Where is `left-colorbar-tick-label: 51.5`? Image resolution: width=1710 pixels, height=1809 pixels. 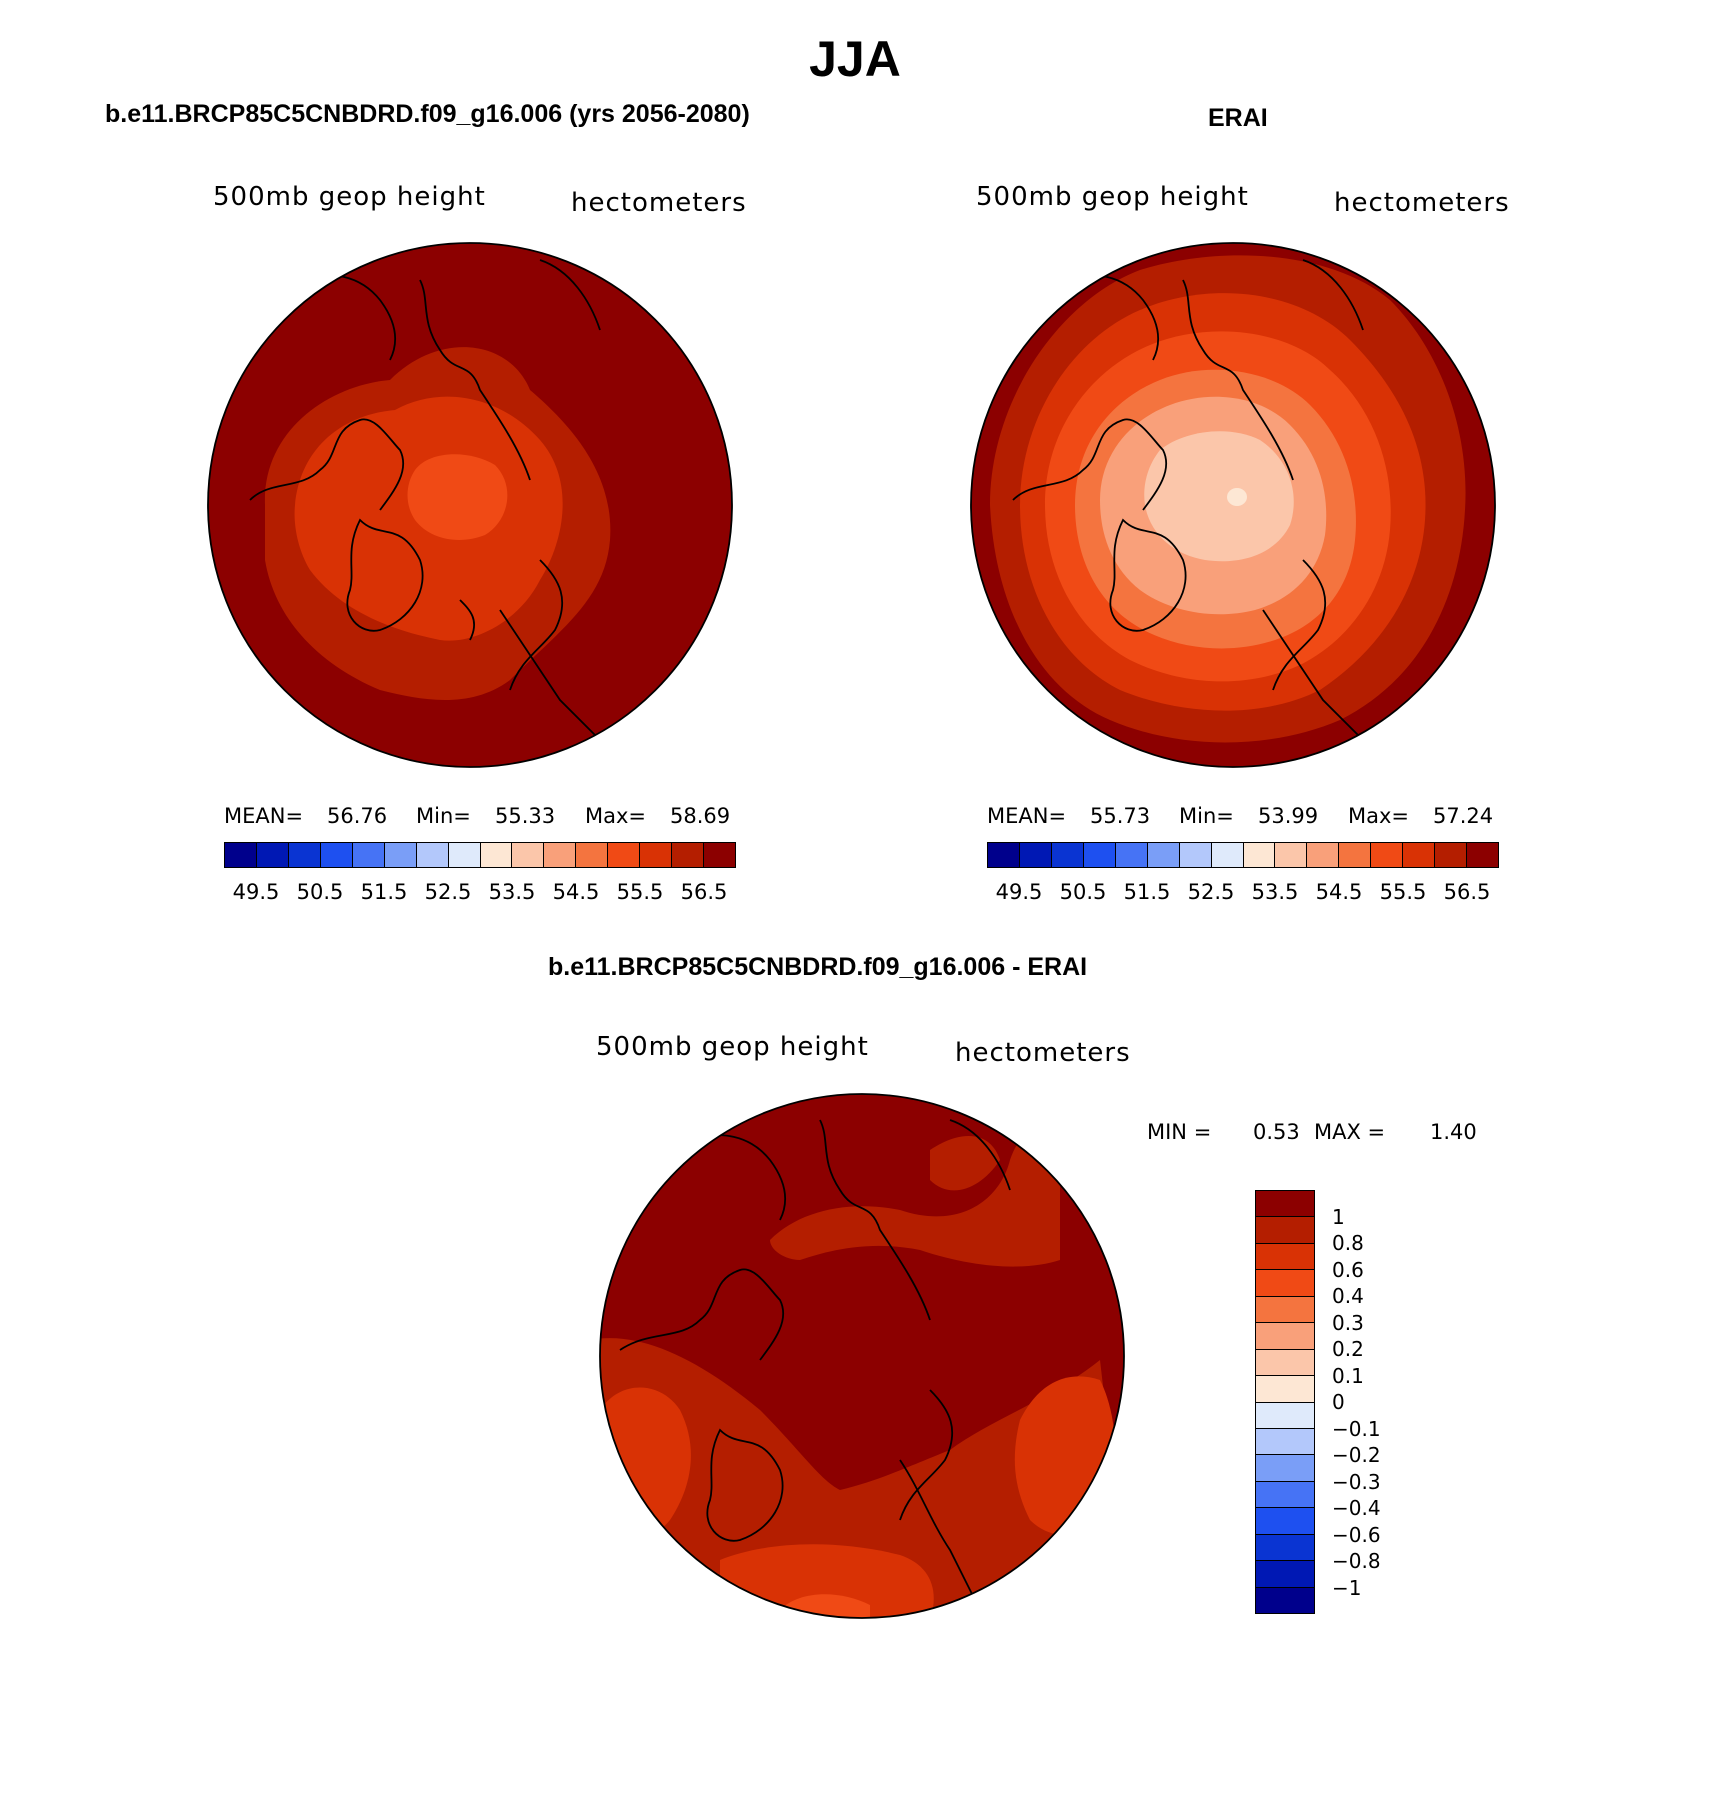
left-colorbar-tick-label: 51.5 is located at coordinates (384, 892).